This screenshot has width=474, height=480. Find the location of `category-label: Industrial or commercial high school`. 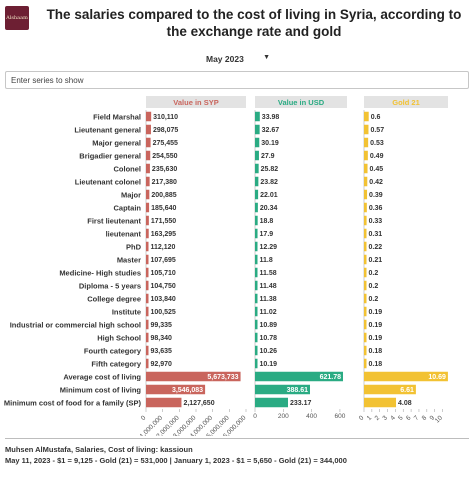

category-label: Industrial or commercial high school is located at coordinates (75, 325).